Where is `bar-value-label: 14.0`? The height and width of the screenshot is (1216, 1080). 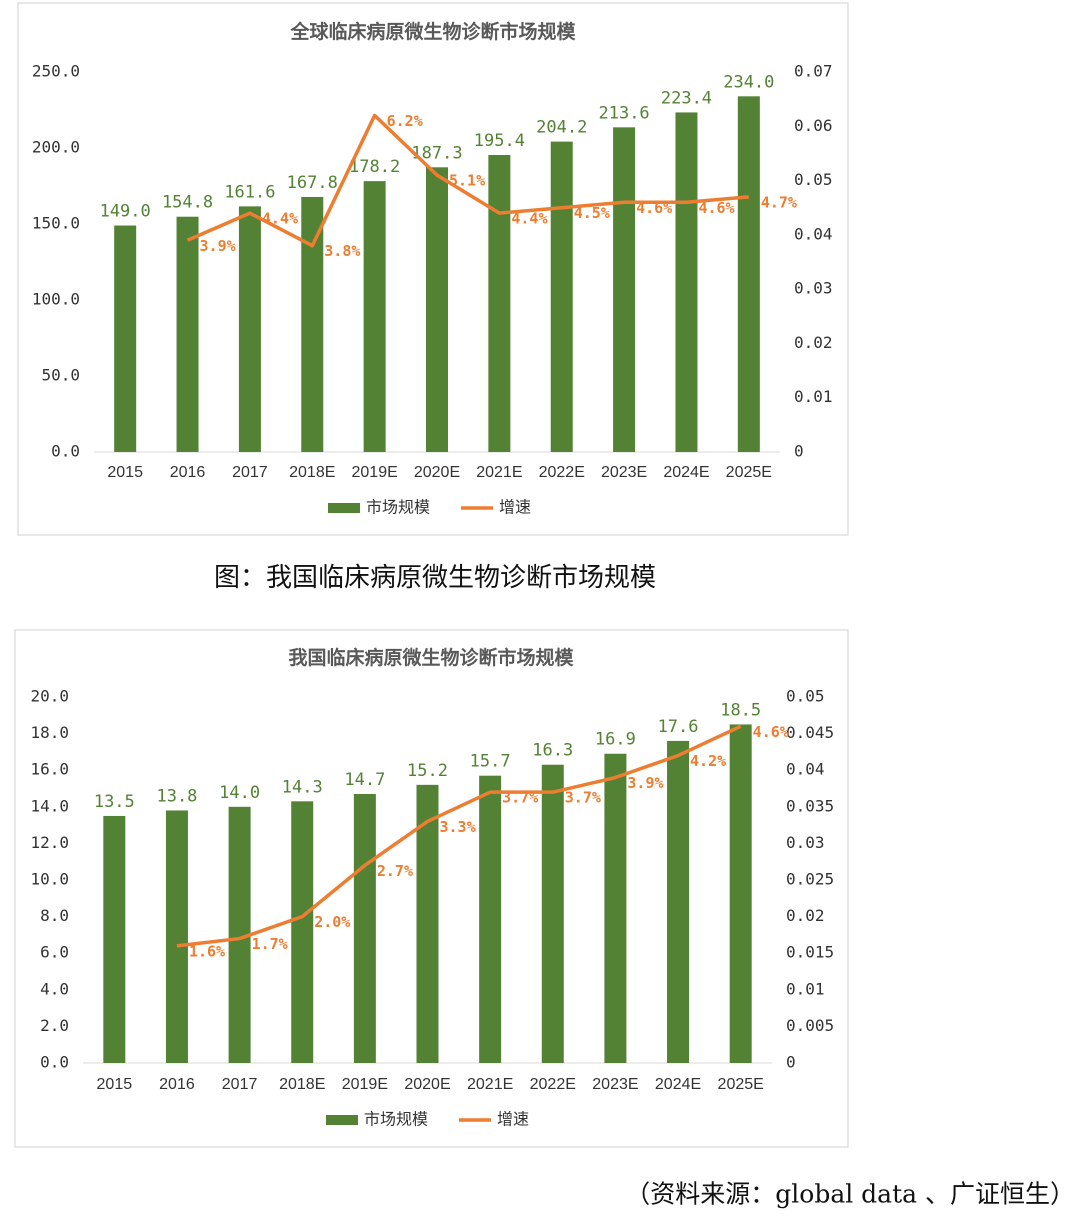 bar-value-label: 14.0 is located at coordinates (239, 793).